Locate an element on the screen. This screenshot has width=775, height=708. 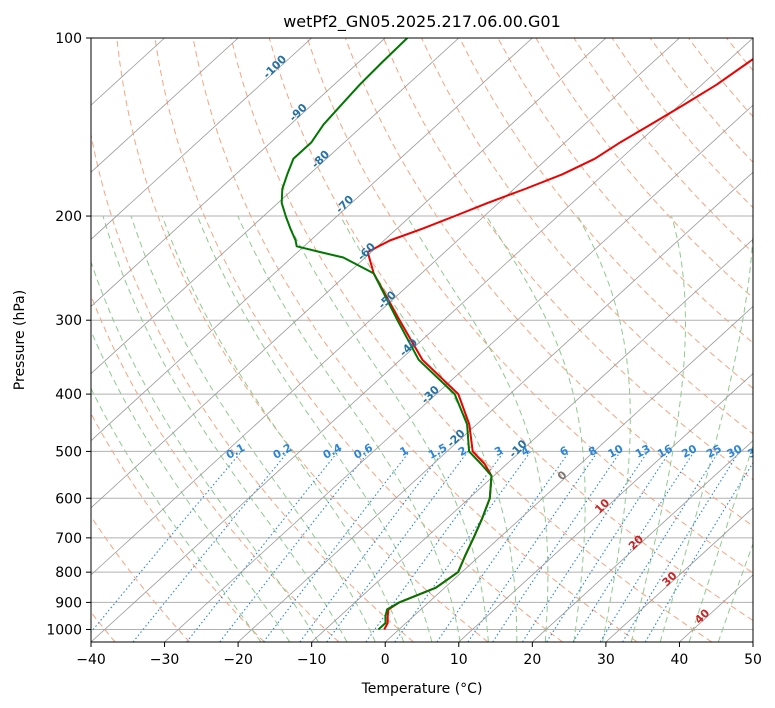
mixing-ratio-label: 0.6 is located at coordinates (364, 451).